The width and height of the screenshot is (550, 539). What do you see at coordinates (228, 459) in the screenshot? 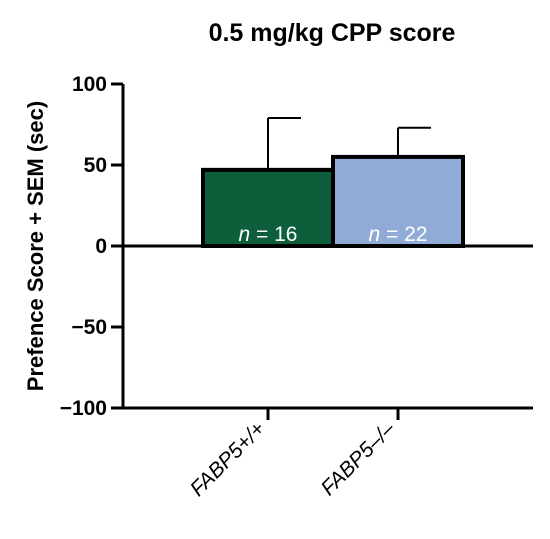
I see `x-category-label: FABP5+/+` at bounding box center [228, 459].